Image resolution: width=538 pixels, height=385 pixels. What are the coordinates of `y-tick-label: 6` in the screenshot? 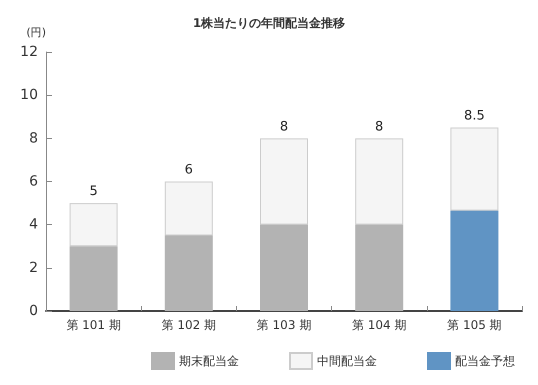 It's located at (33, 182).